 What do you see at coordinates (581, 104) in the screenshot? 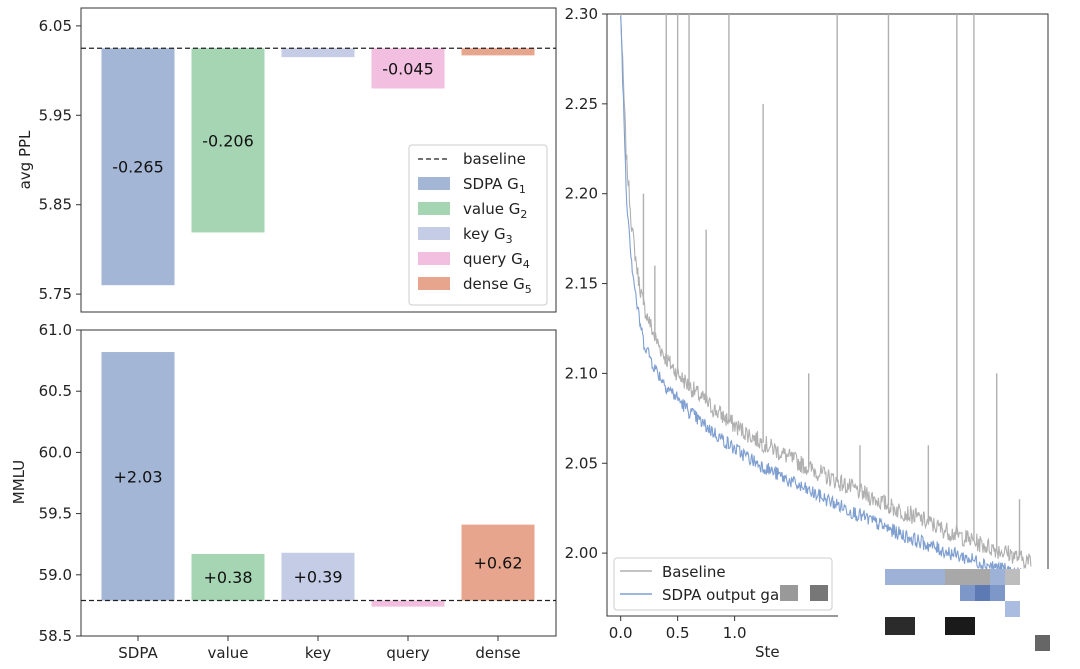
I see `loss-ytick-label: 2.25` at bounding box center [581, 104].